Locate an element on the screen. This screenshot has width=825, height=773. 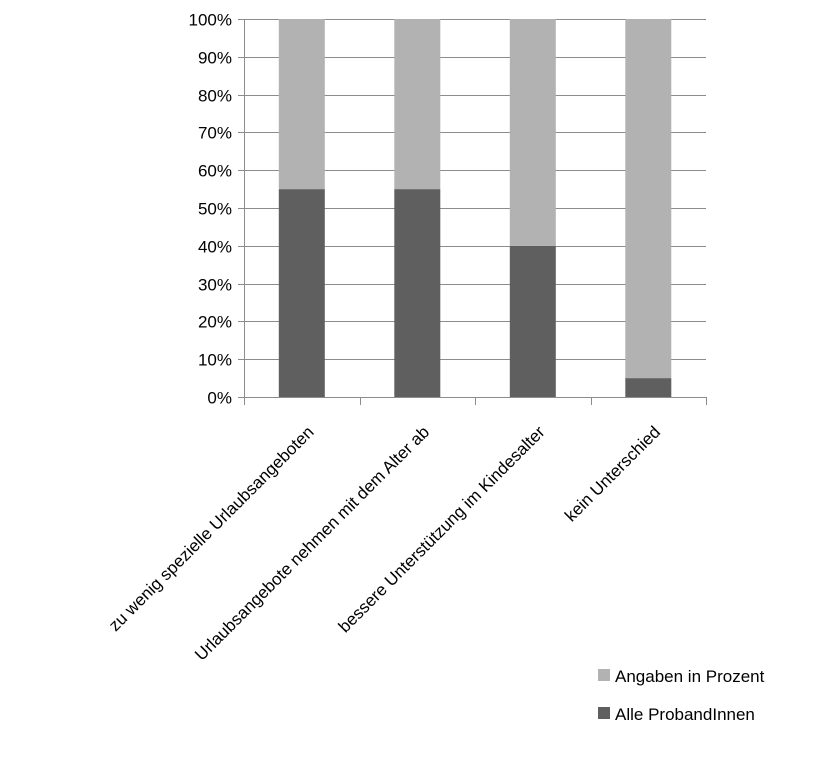
y-tick-label: 100% is located at coordinates (210, 20).